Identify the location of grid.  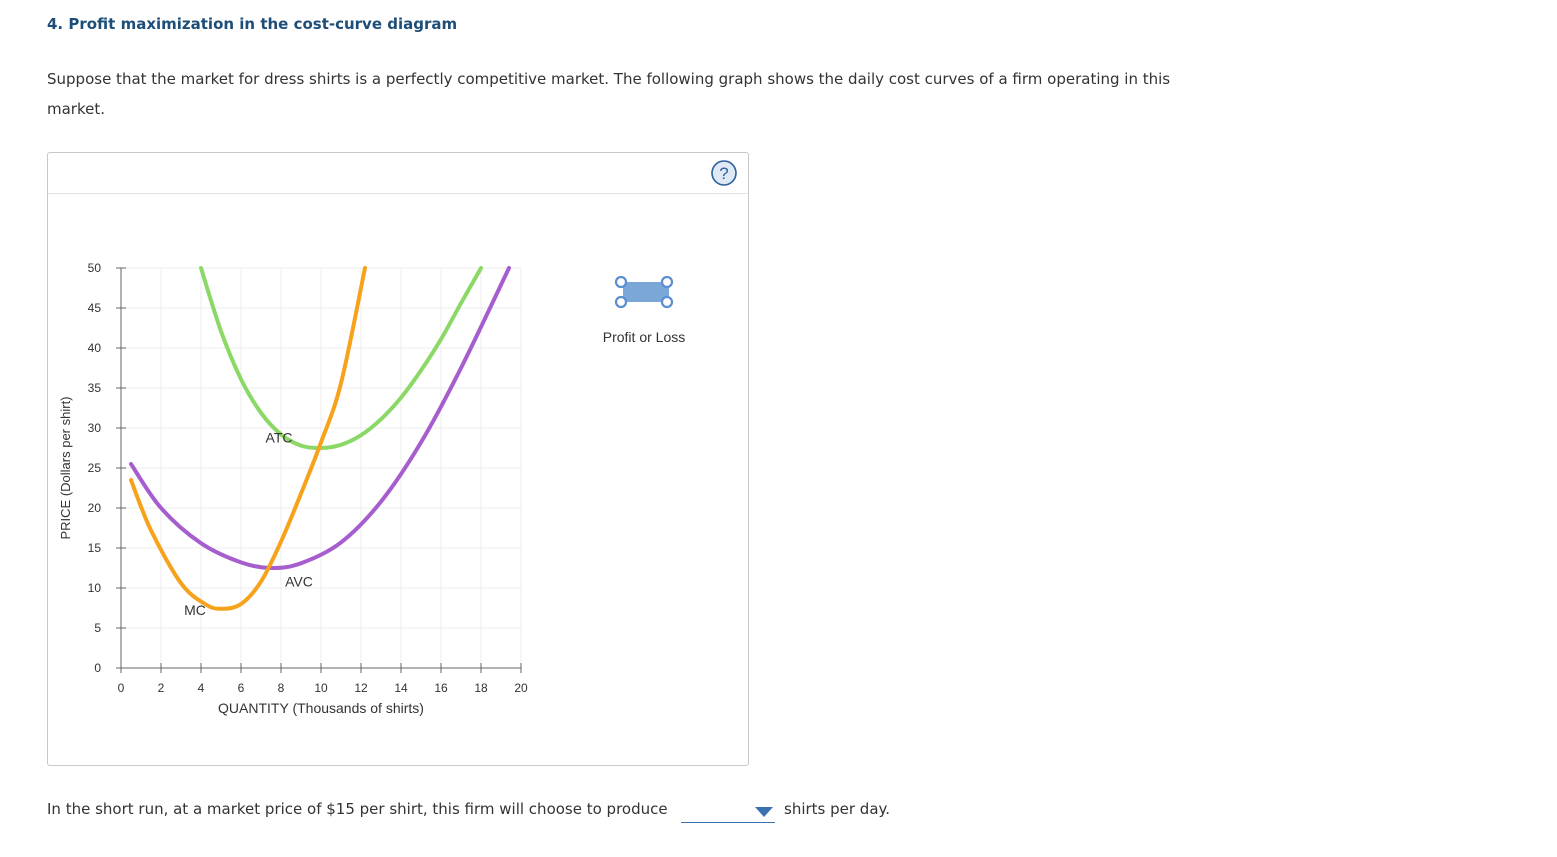
(321, 467).